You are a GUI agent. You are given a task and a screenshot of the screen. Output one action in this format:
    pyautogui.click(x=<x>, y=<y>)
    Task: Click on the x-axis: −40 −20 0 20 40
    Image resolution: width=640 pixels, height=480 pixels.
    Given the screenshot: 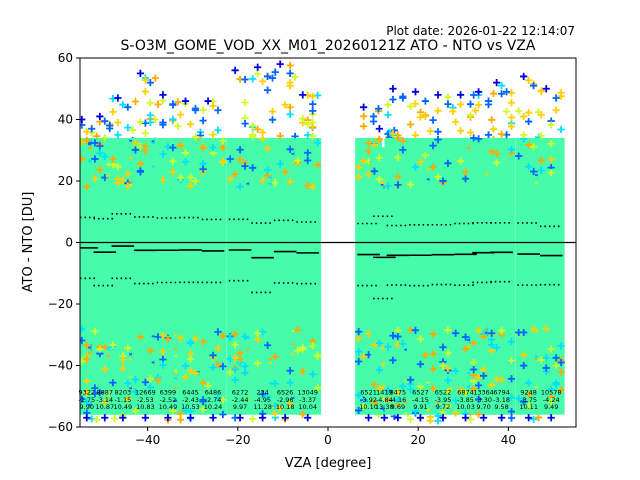 What is the action you would take?
    pyautogui.click(x=325, y=437)
    